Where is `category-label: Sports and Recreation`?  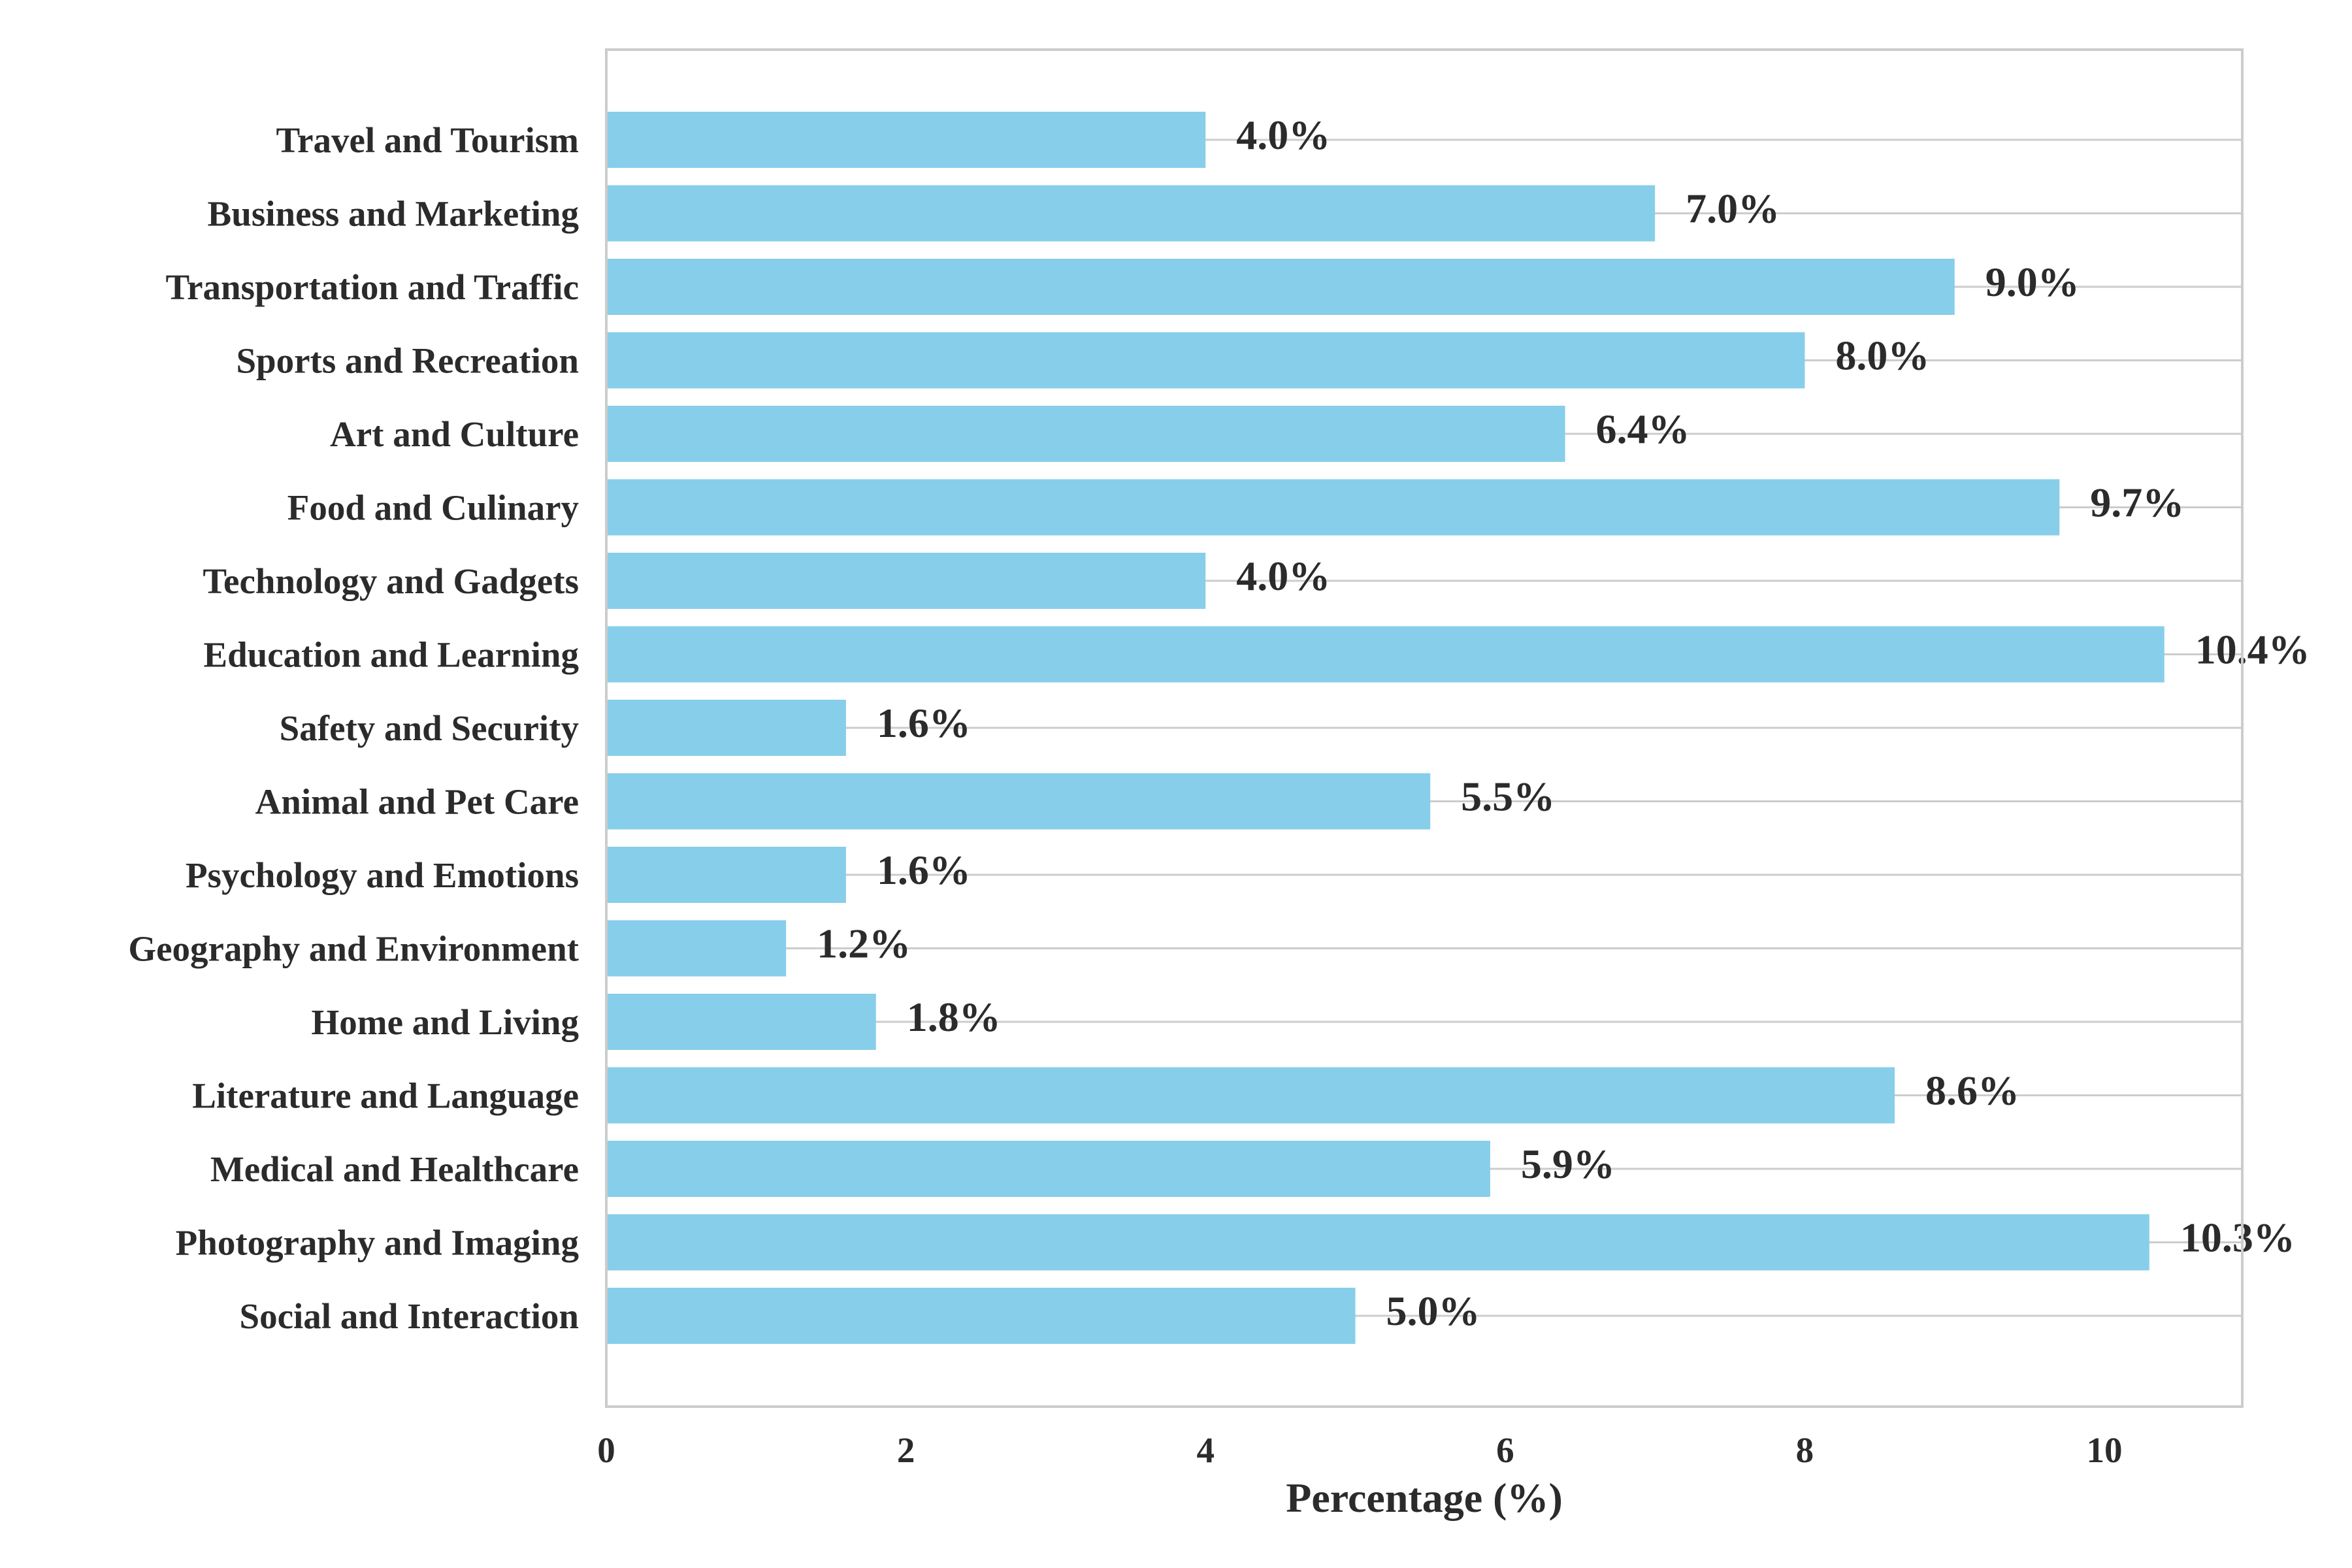 category-label: Sports and Recreation is located at coordinates (407, 361).